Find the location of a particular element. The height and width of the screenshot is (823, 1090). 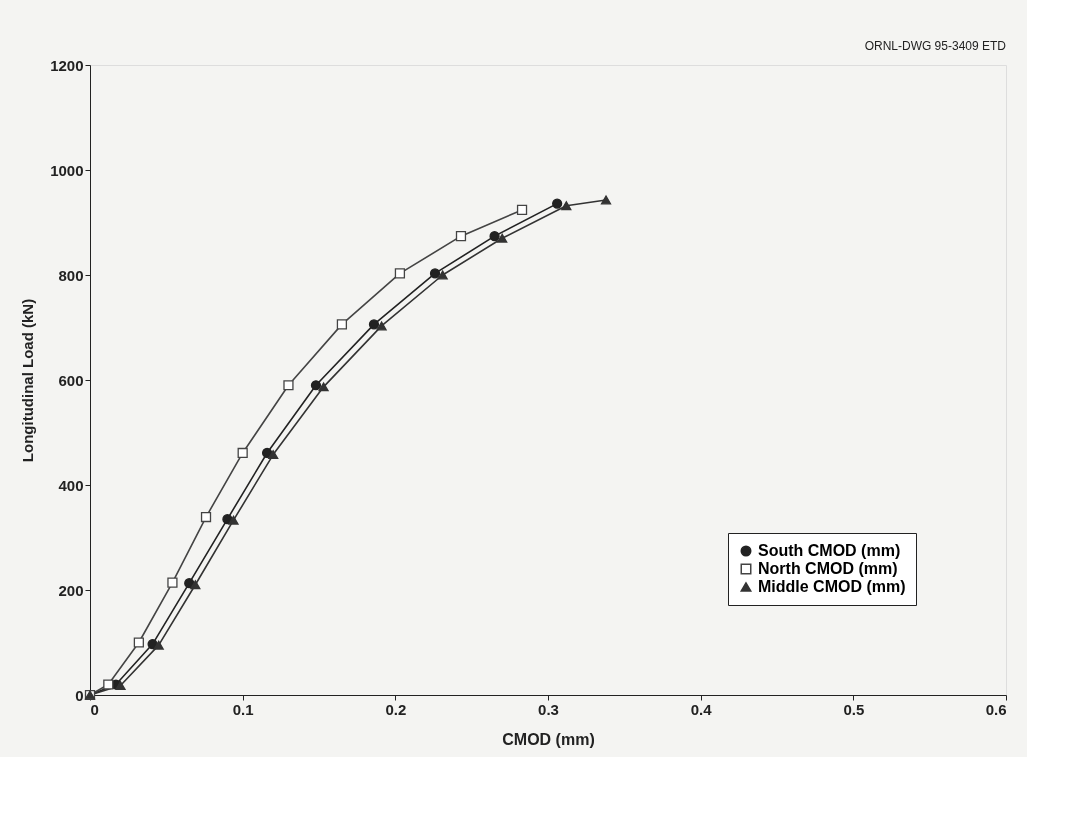

legend-label: Middle CMOD (mm) is located at coordinates (832, 586).